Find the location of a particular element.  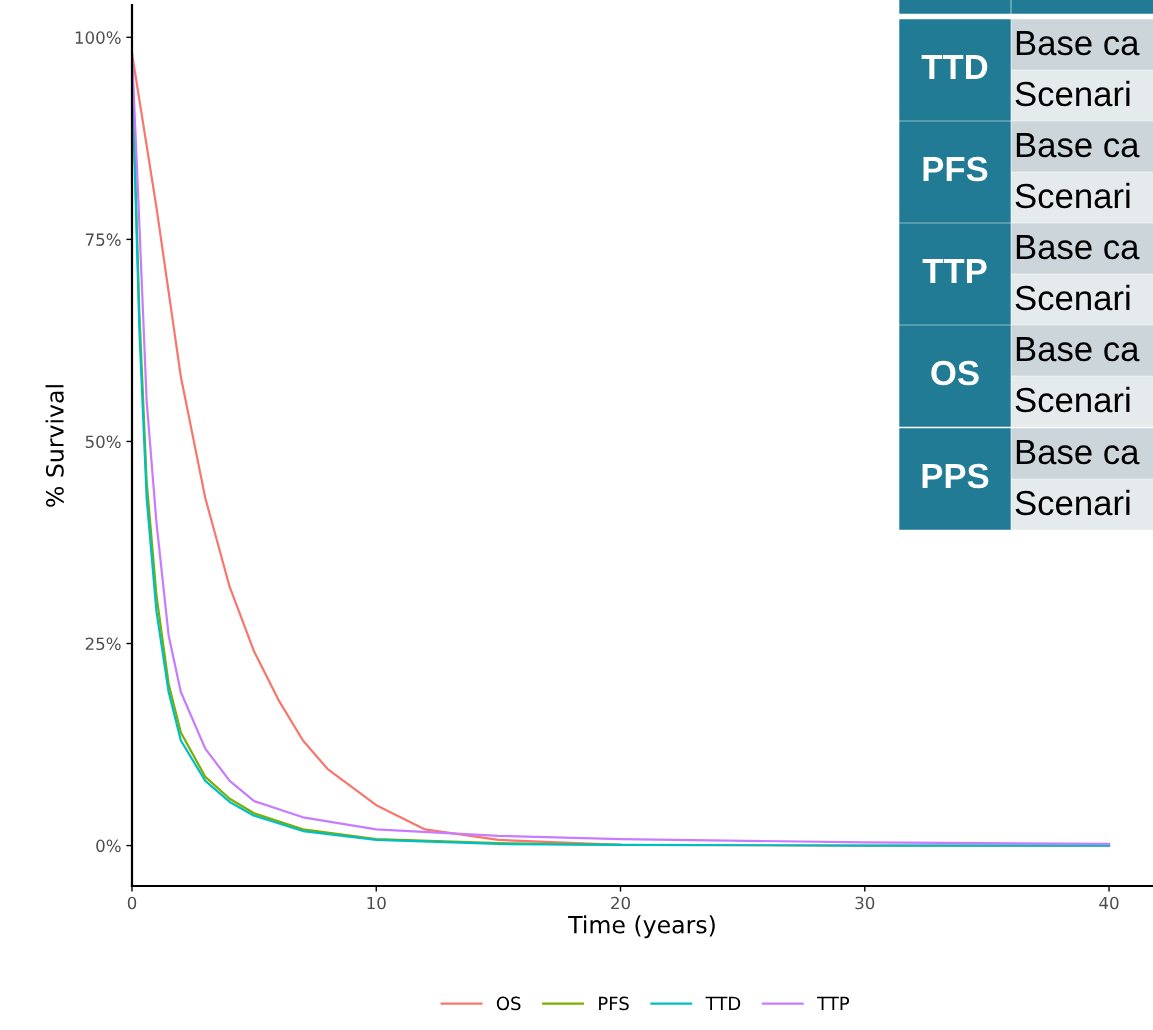

x-tick-label: 0 is located at coordinates (132, 903).